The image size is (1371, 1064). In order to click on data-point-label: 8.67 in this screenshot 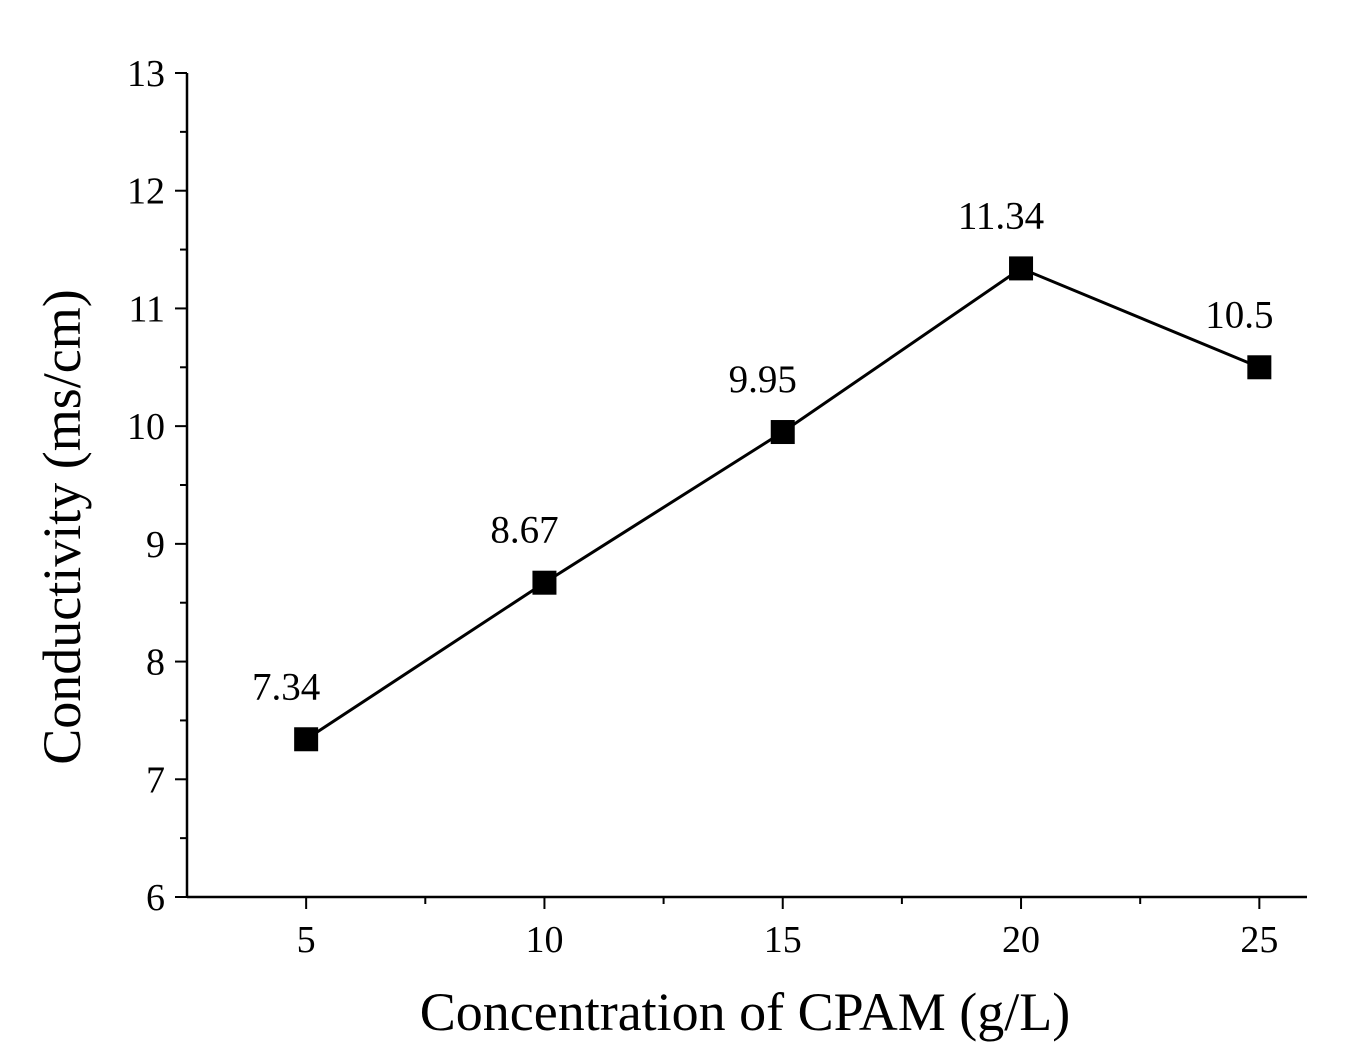, I will do `click(524, 530)`.